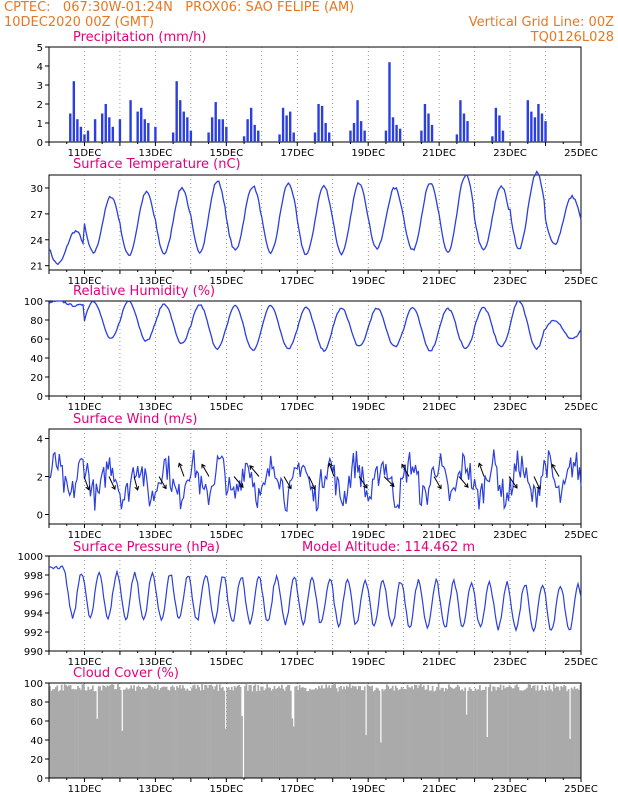  I want to click on x-tick-label: 21DEC, so click(439, 407).